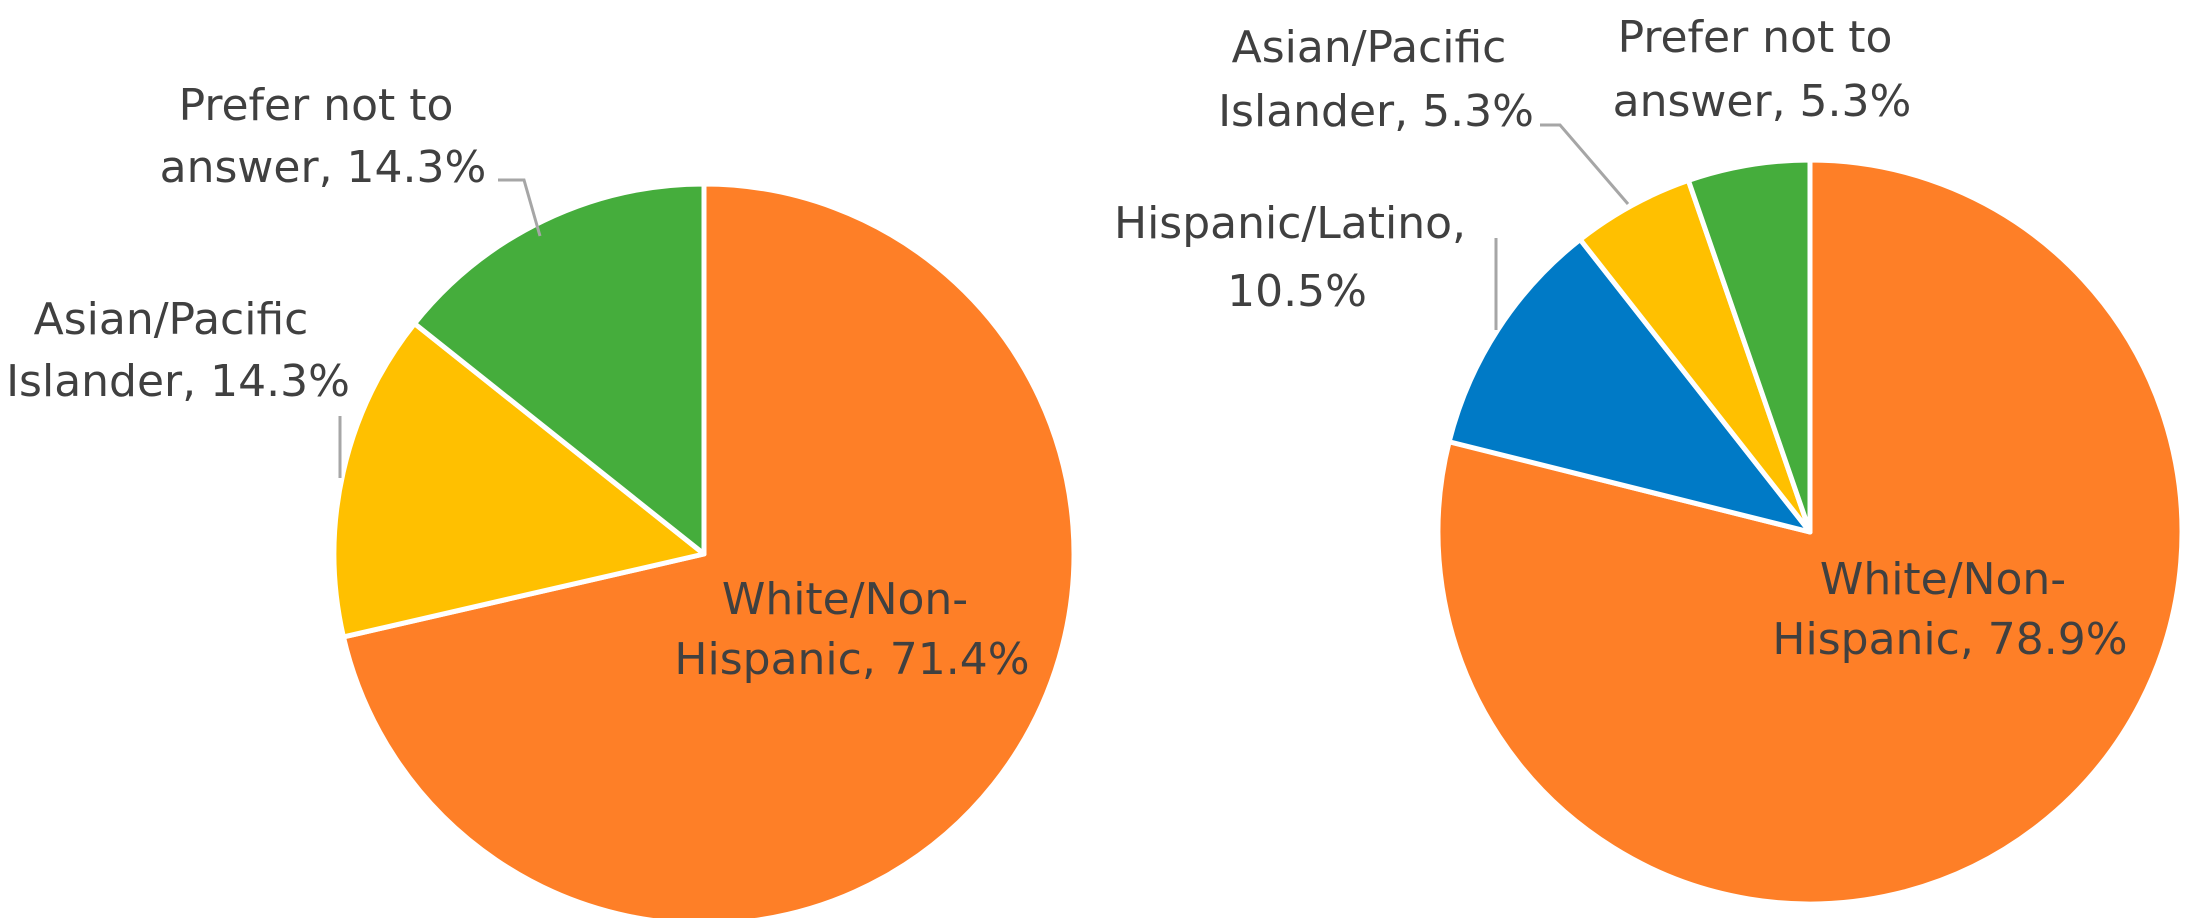 Image resolution: width=2193 pixels, height=918 pixels. Describe the element at coordinates (323, 167) in the screenshot. I see `data-label-left-prefer-line2: answer, 14.3%` at that location.